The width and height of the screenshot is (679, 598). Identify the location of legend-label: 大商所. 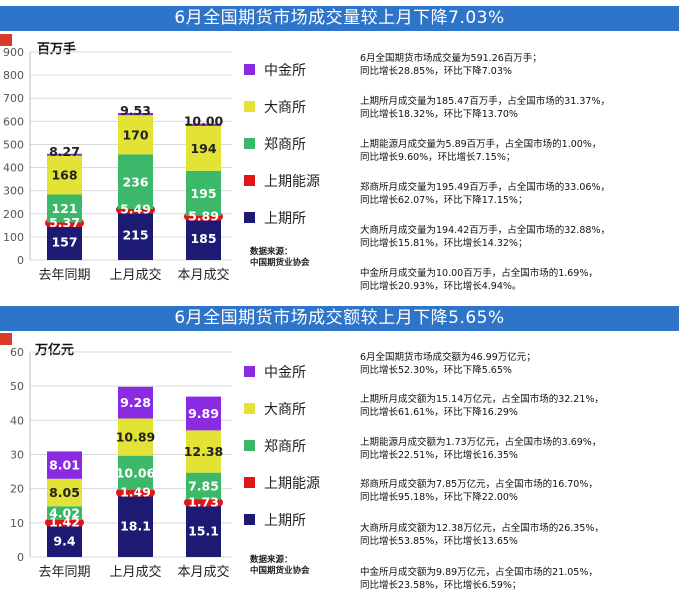
(285, 409).